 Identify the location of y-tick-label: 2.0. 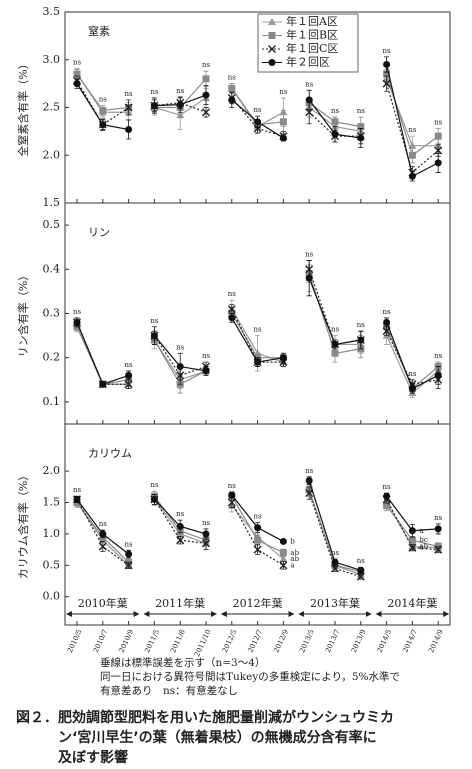
(52, 470).